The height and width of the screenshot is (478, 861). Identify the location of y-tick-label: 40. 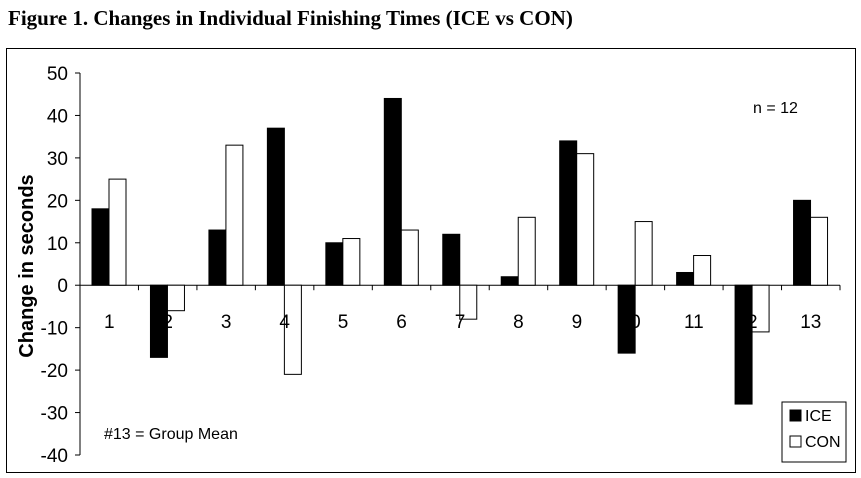
(57, 116).